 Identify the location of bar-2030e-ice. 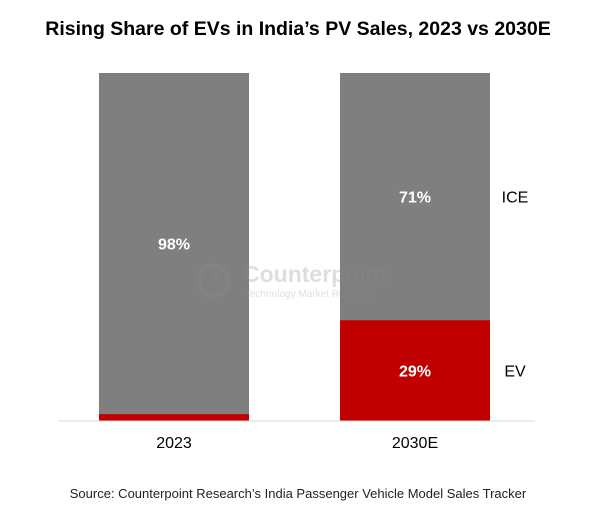
(415, 197).